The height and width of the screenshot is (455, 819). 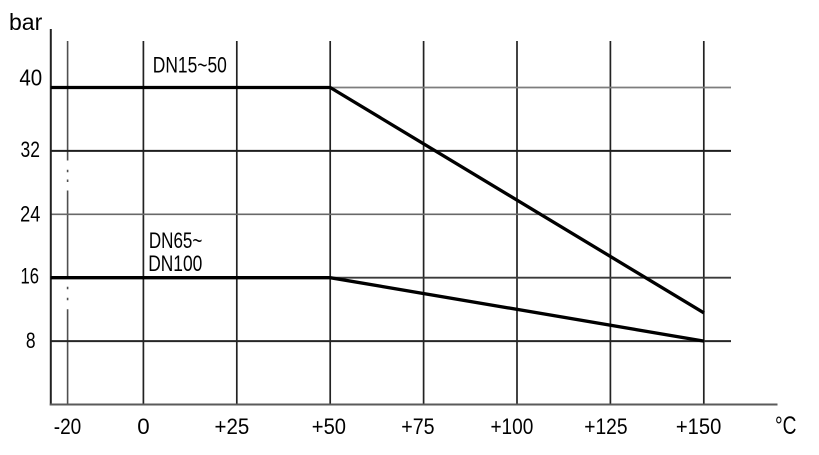 I want to click on svg-text: +75, so click(x=417, y=426).